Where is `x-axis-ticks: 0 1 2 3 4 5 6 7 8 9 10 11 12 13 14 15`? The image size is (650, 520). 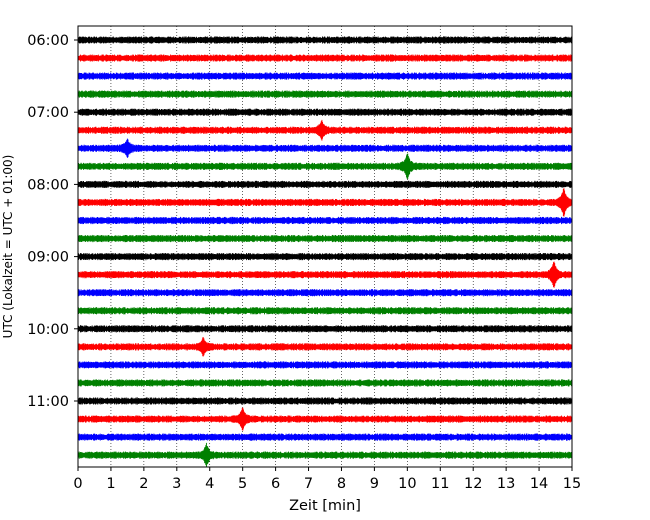 x-axis-ticks: 0 1 2 3 4 5 6 7 8 9 10 11 12 13 14 15 is located at coordinates (327, 479).